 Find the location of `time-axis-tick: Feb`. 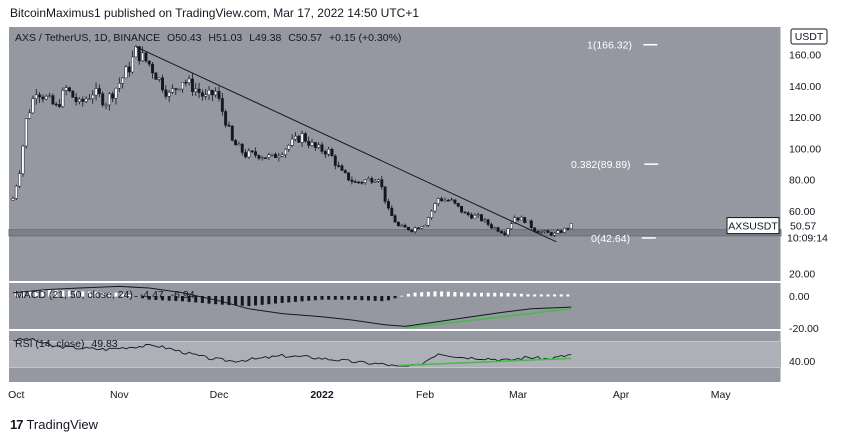

time-axis-tick: Feb is located at coordinates (425, 395).